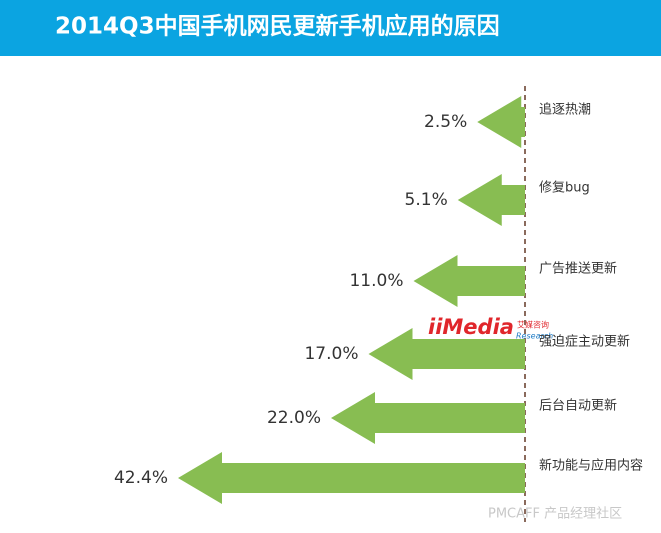 The height and width of the screenshot is (533, 661). Describe the element at coordinates (584, 342) in the screenshot. I see `category-label: 强迫症主动更新` at that location.